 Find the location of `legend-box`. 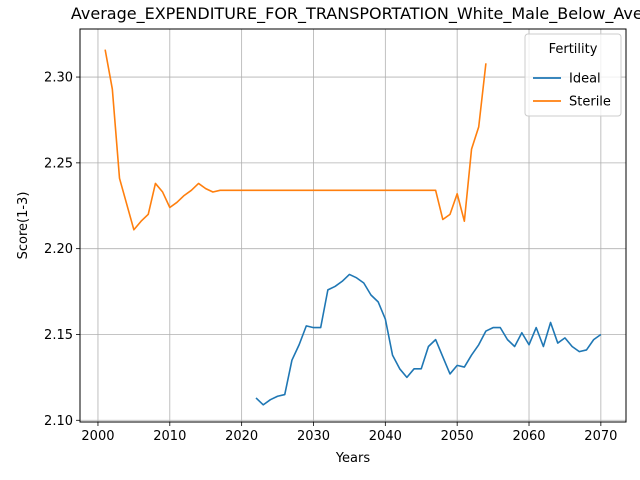

legend-box is located at coordinates (573, 75).